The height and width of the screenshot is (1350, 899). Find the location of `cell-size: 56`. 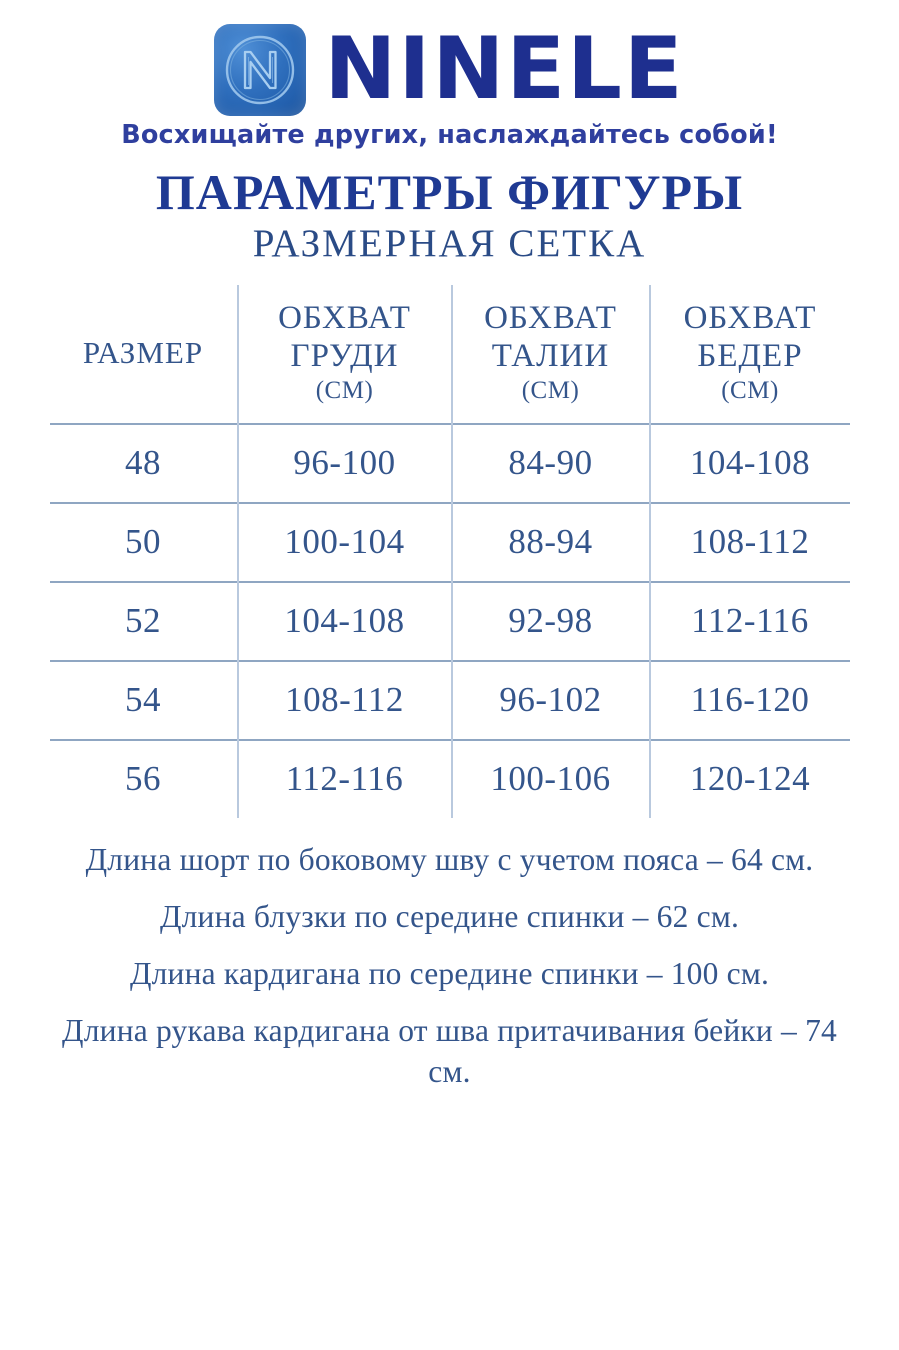

cell-size: 56 is located at coordinates (143, 779).